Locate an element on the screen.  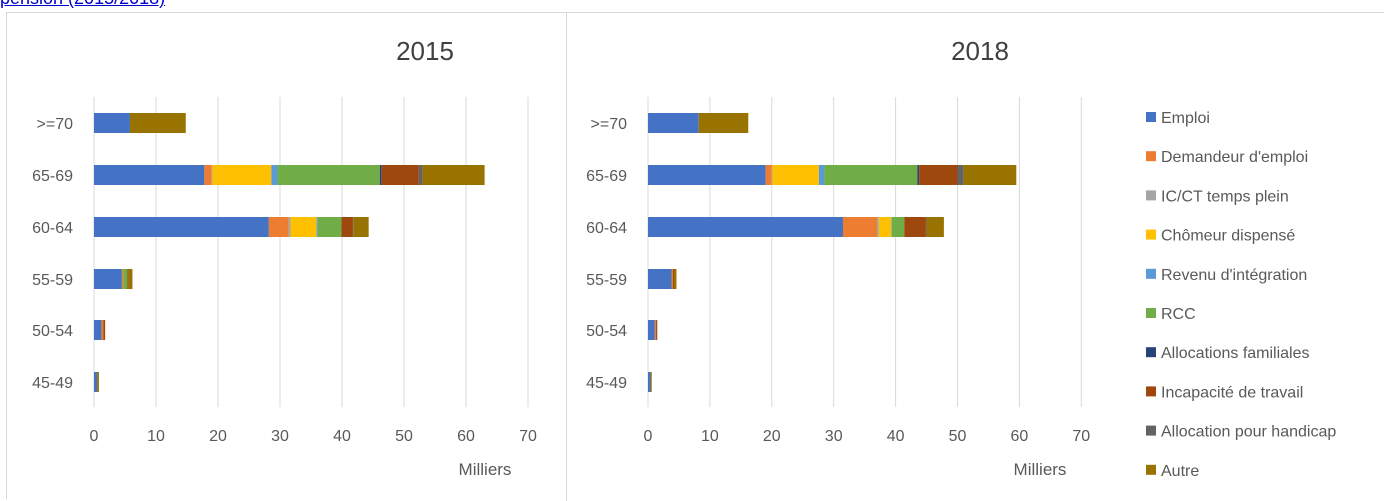
legend-label: Revenu d'intégration is located at coordinates (1234, 275).